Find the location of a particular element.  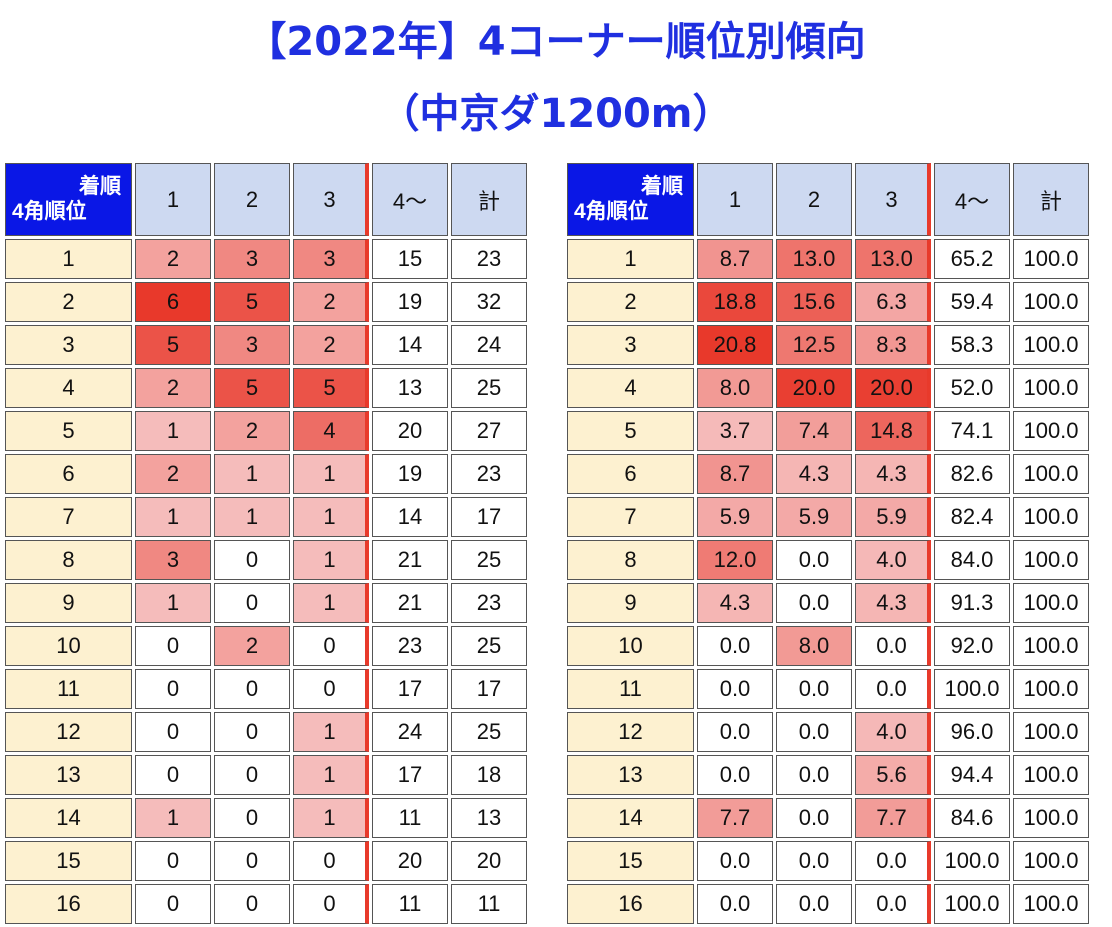

heat-cell: 3.7 is located at coordinates (735, 431).